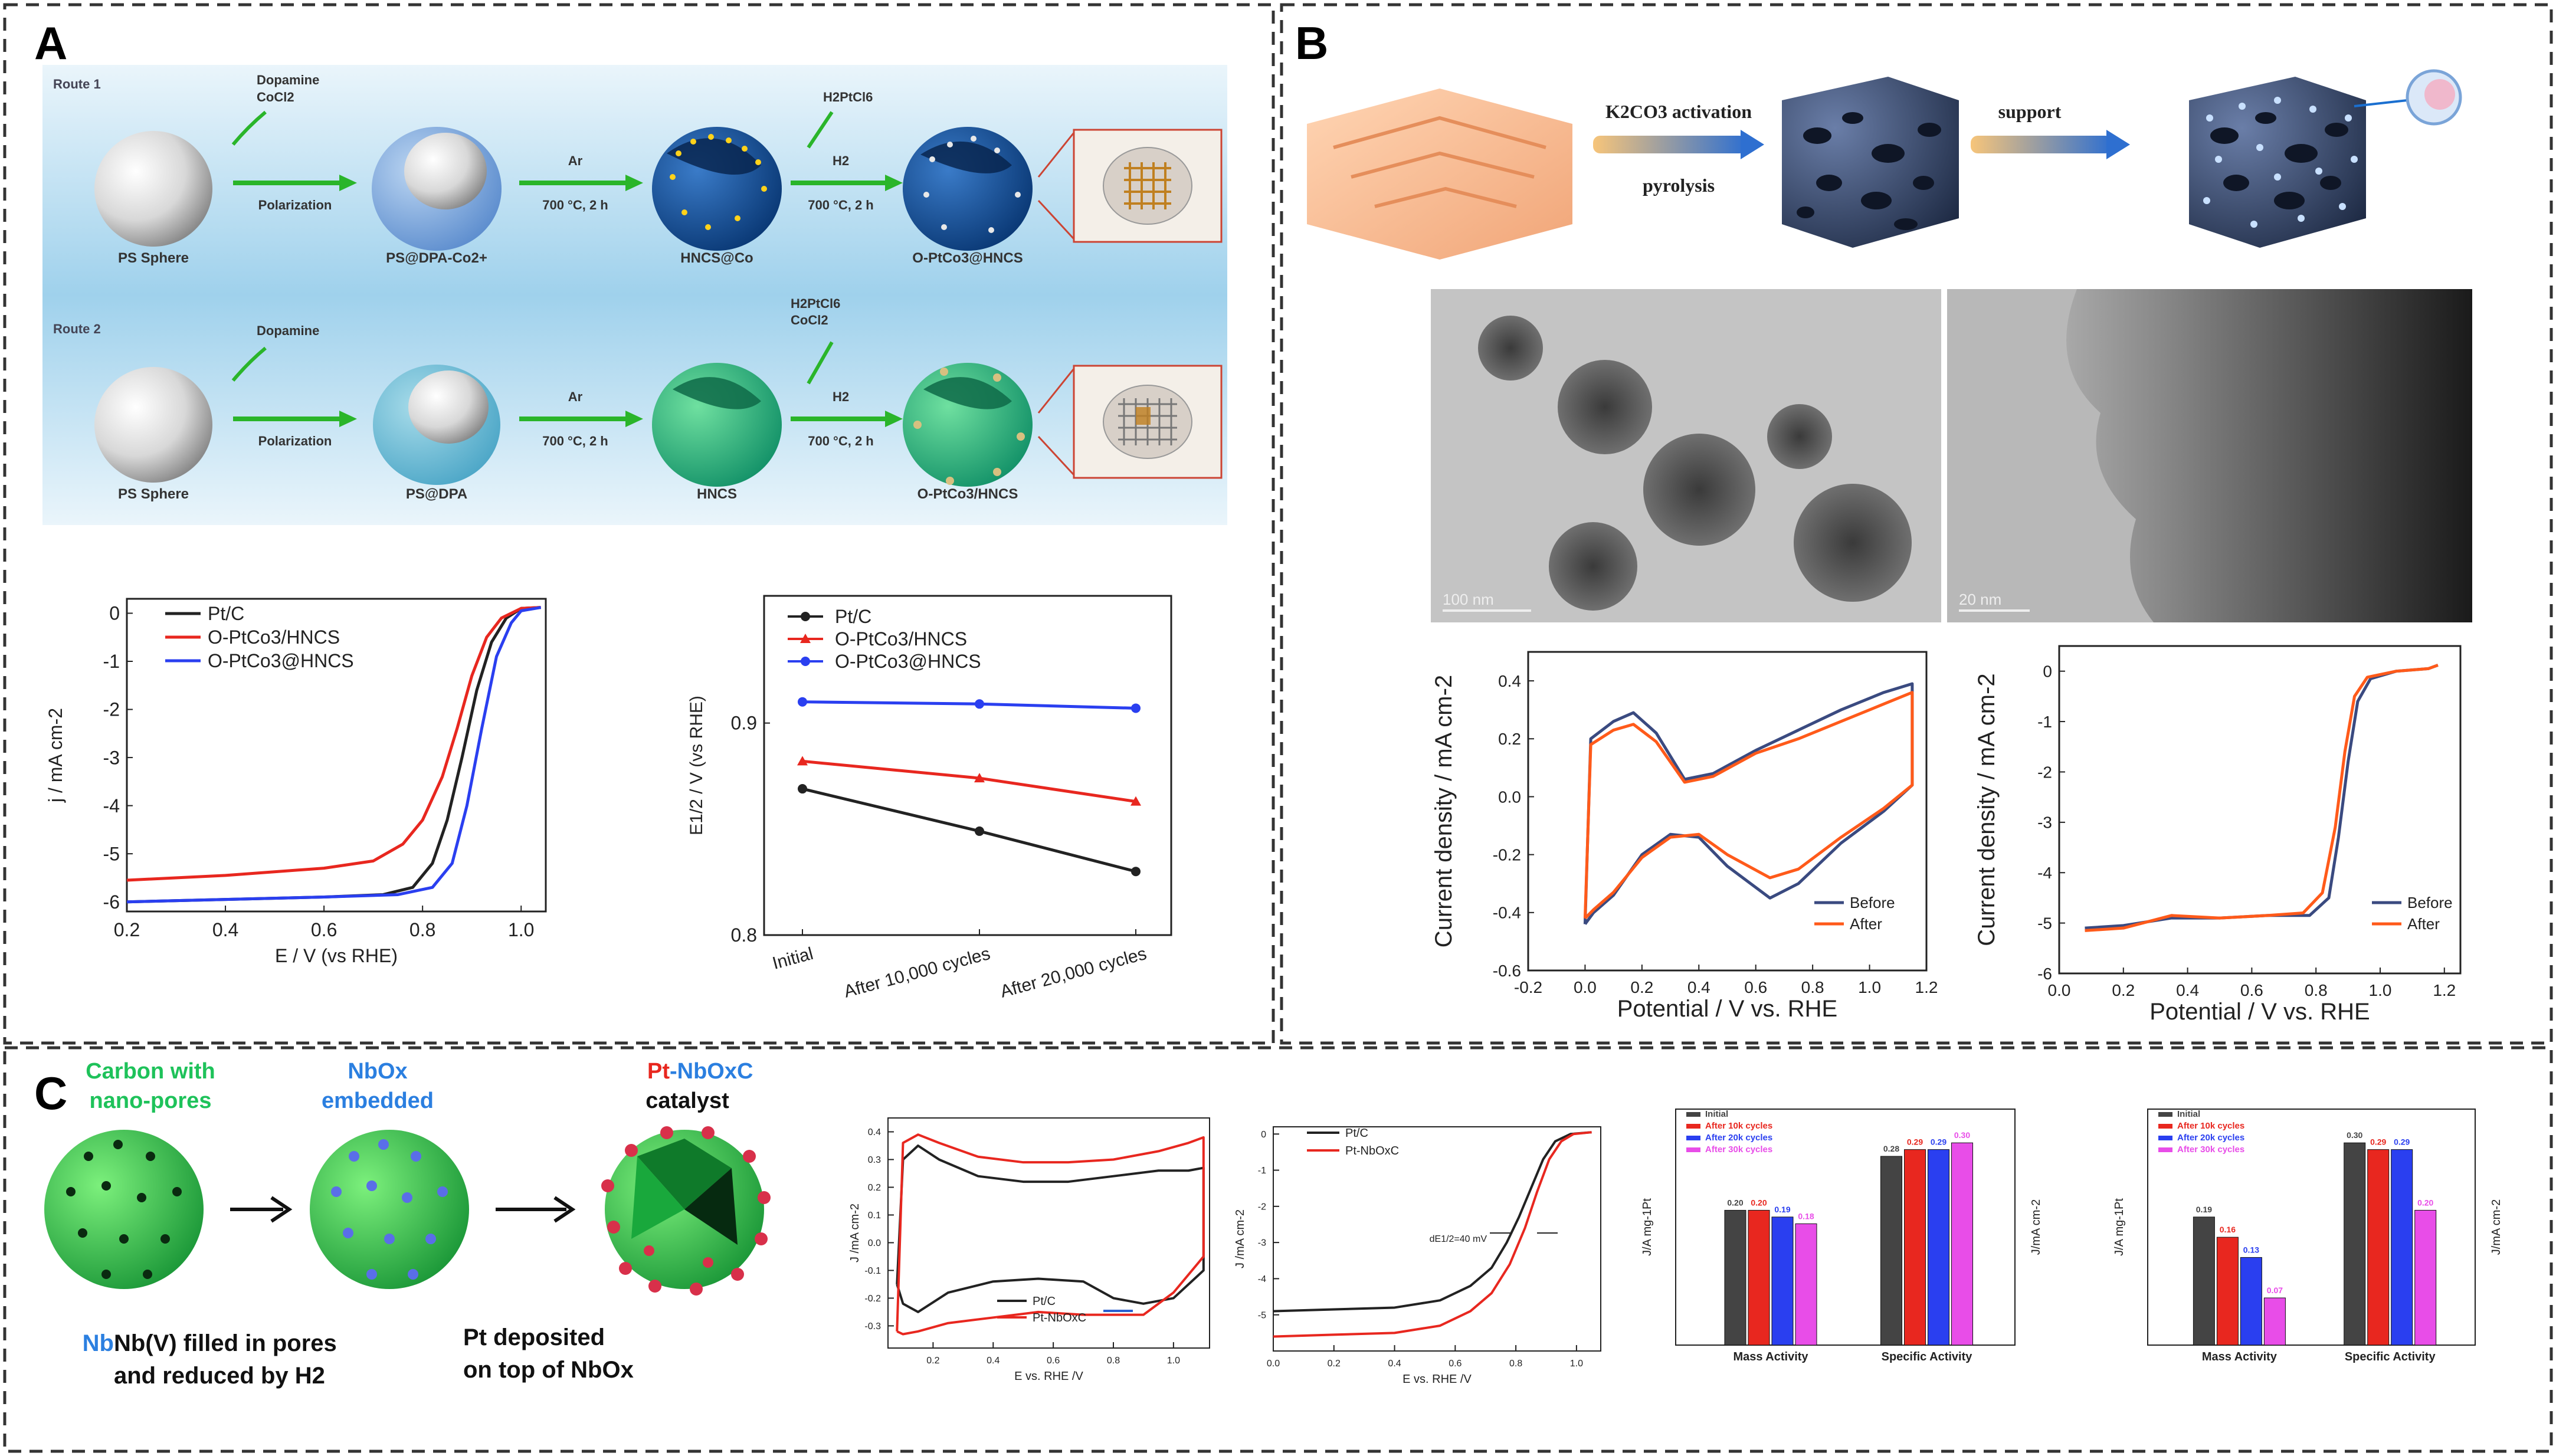 The image size is (2556, 1456). I want to click on temp-label-1: 700 °C, 2 h, so click(575, 205).